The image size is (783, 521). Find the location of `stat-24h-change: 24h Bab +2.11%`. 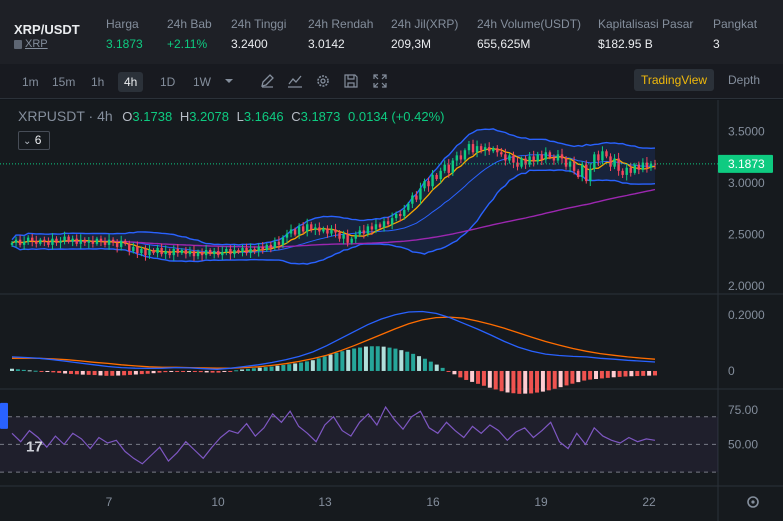

stat-24h-change: 24h Bab +2.11% is located at coordinates (189, 34).